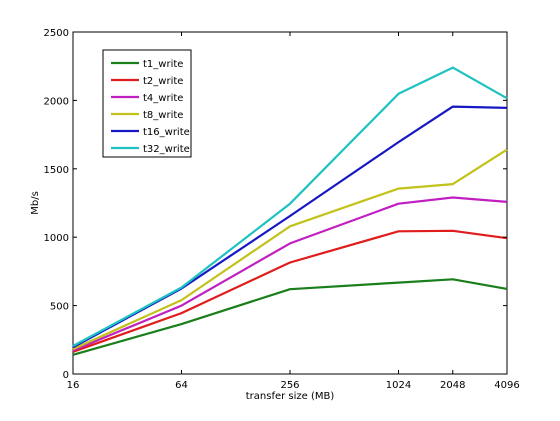 This screenshot has height=421, width=560. Describe the element at coordinates (59, 307) in the screenshot. I see `y-tick-label: 500` at that location.